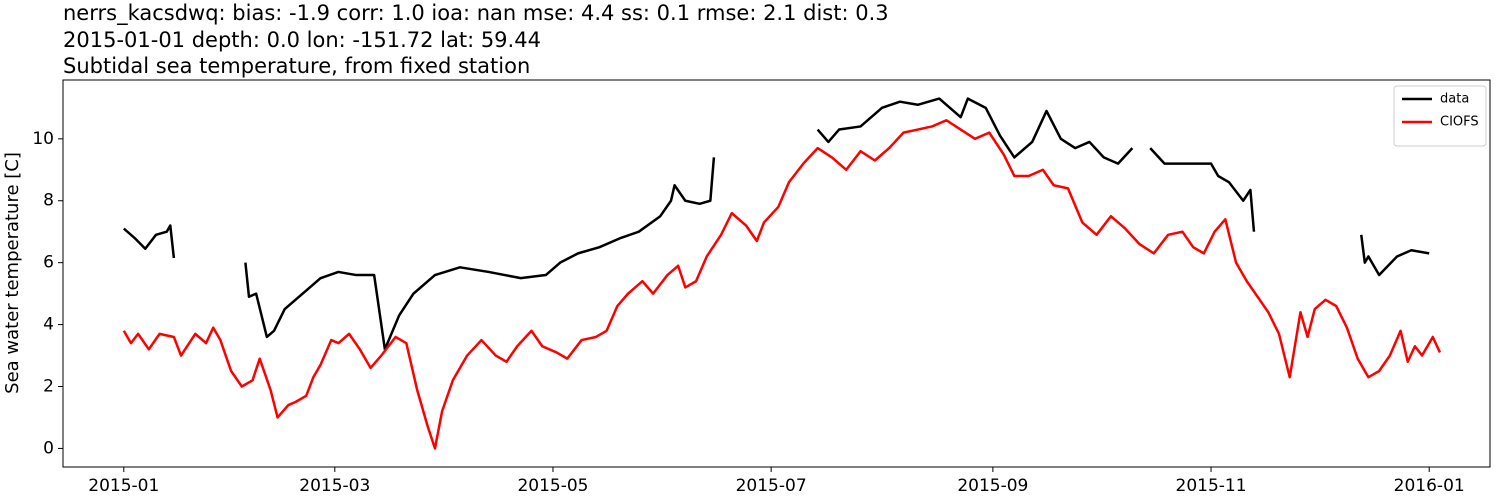 This screenshot has width=1500, height=500. Describe the element at coordinates (1429, 486) in the screenshot. I see `x-tick-label: 2016-01` at that location.